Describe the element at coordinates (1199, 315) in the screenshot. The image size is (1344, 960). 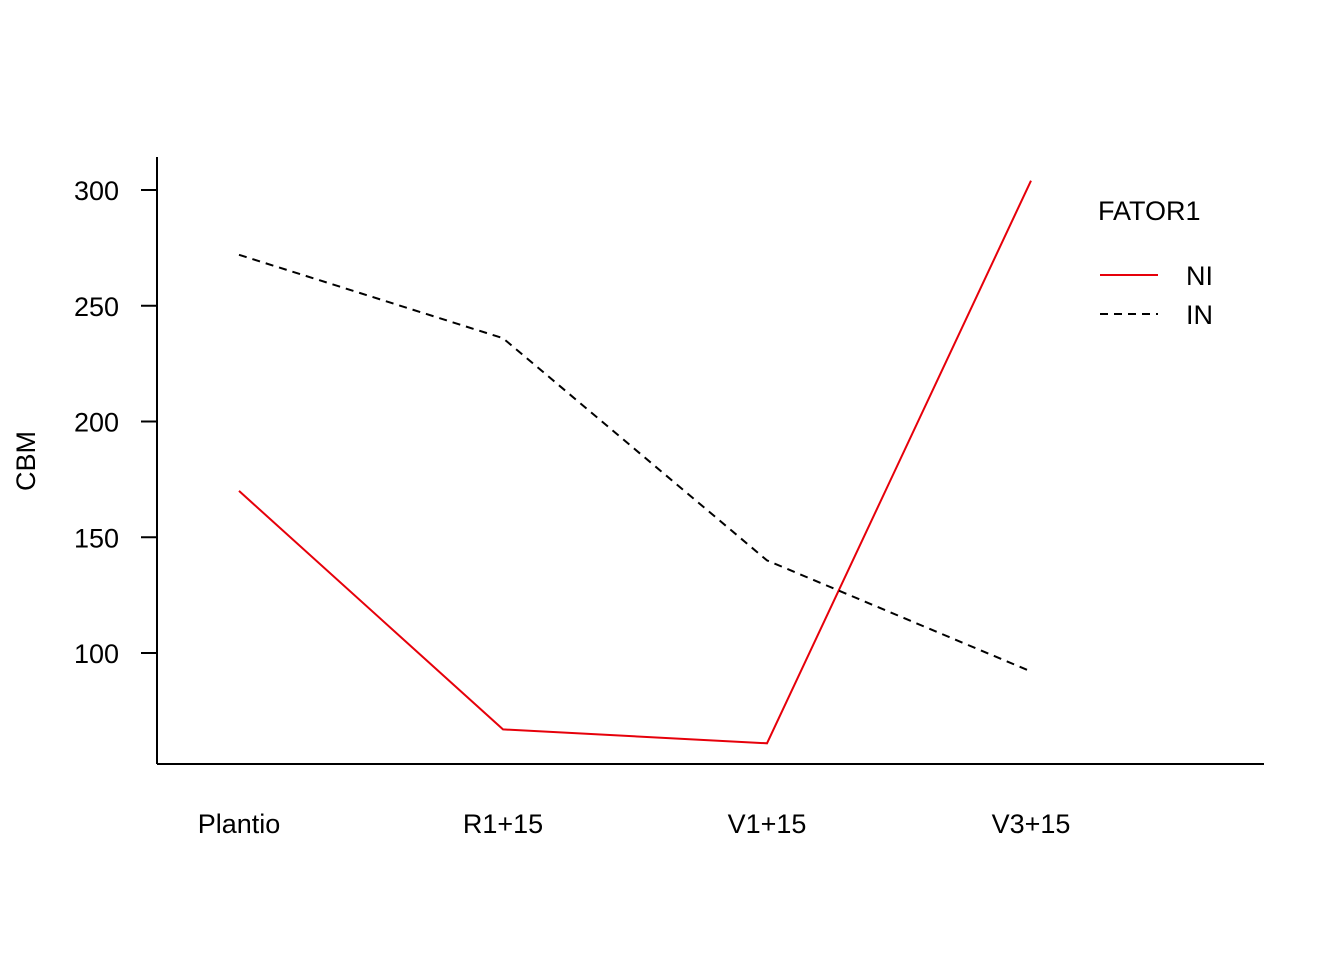
I see `legend-label-in: IN` at that location.